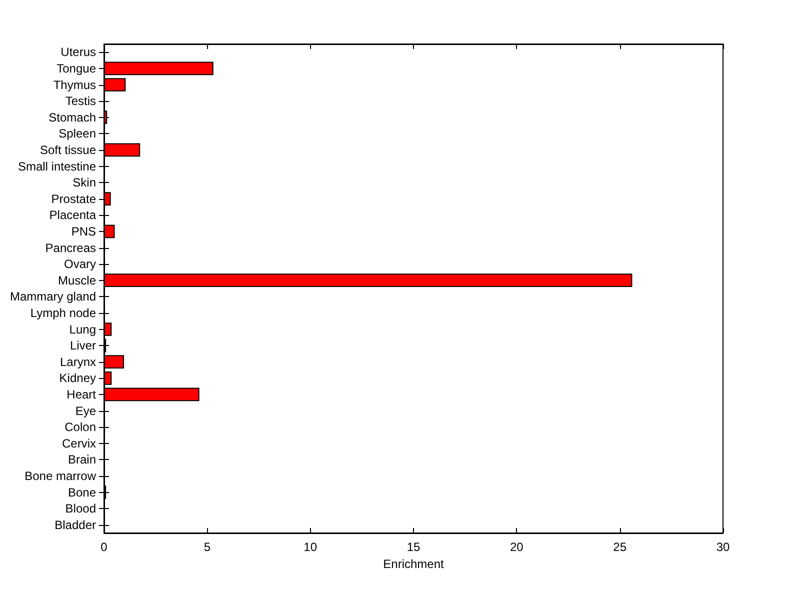  I want to click on y-tick-label: Soft tissue, so click(68, 149).